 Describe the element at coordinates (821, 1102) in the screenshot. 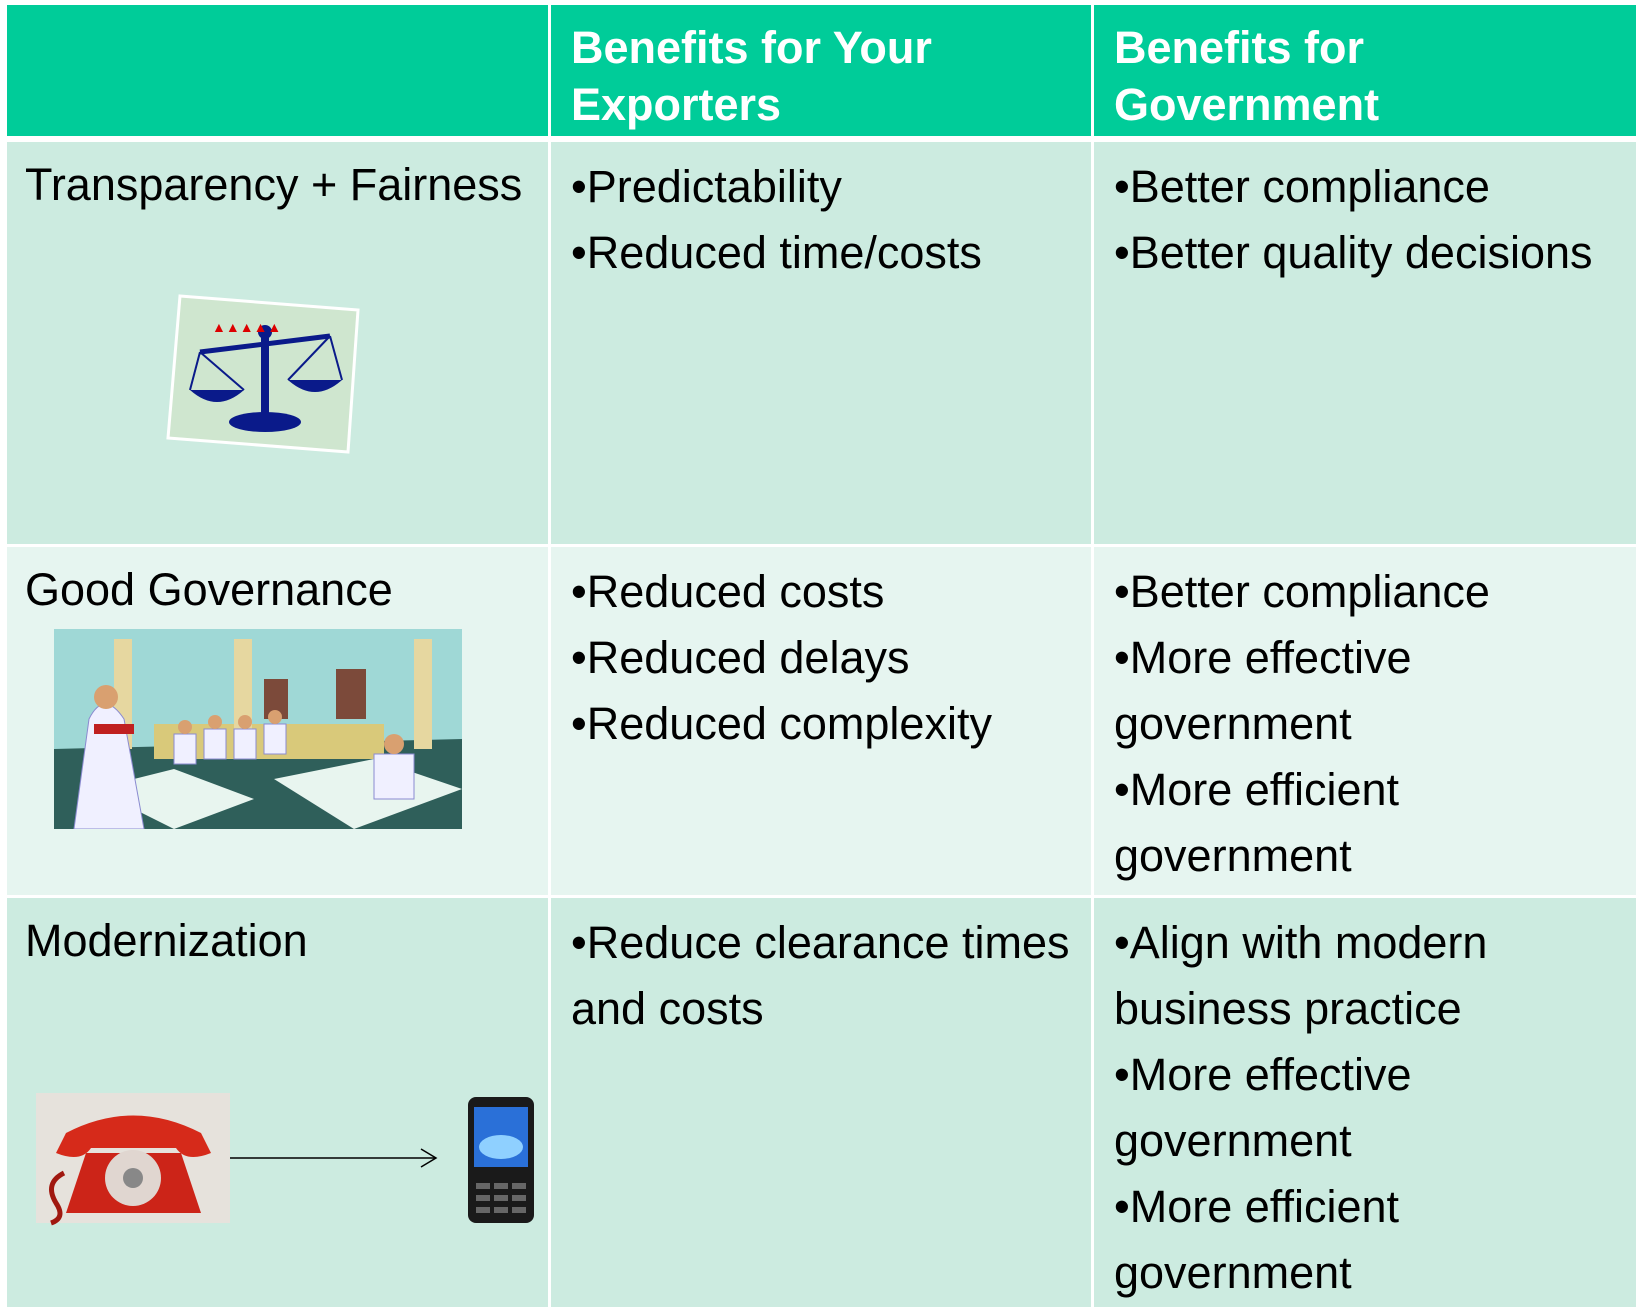

I see `bullet-list: •Reduce clearance times and costs` at that location.